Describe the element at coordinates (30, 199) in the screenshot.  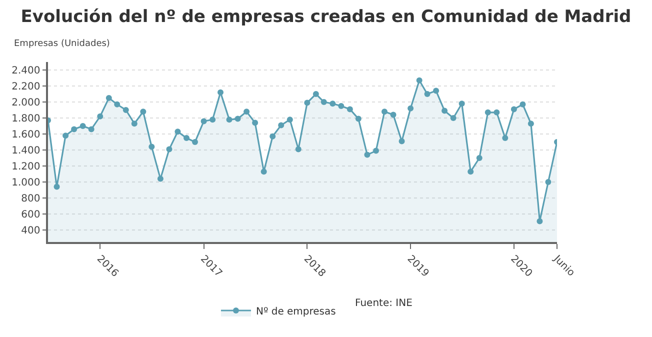
I see `y-tick-label: 800` at that location.